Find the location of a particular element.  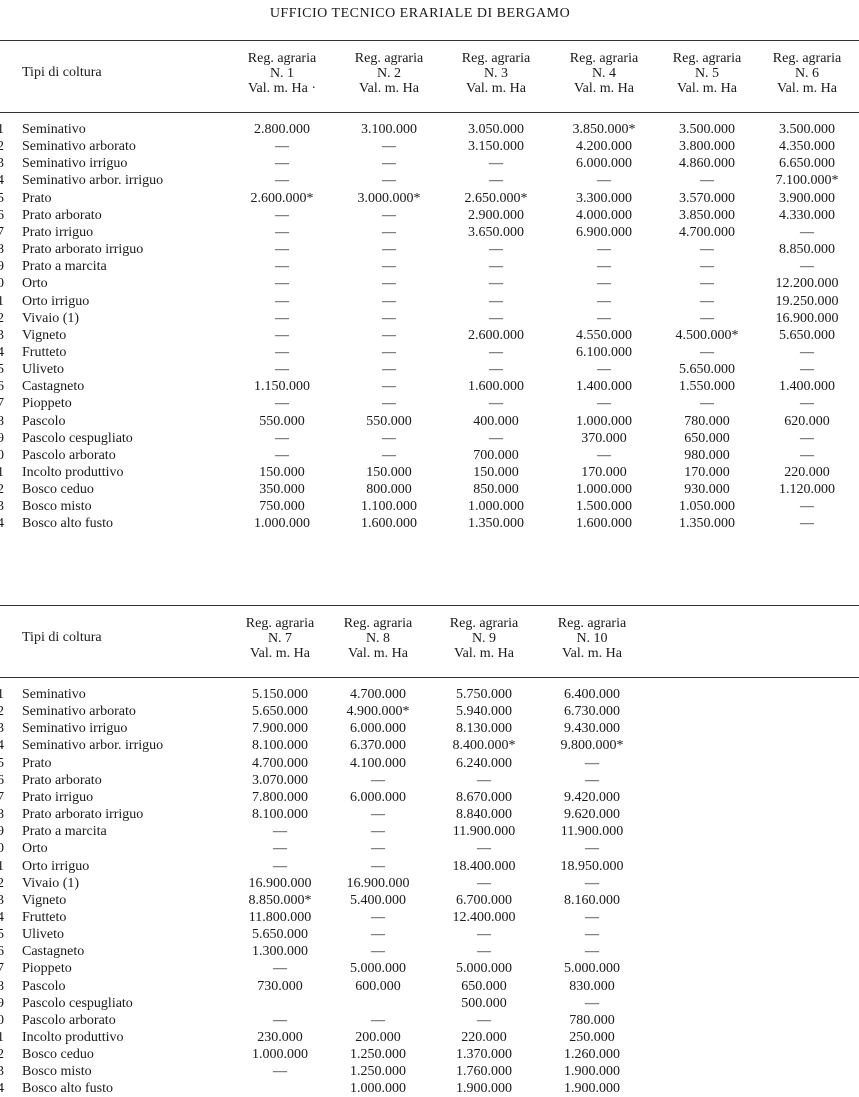

cell-value: 9.420.000 is located at coordinates (592, 797).